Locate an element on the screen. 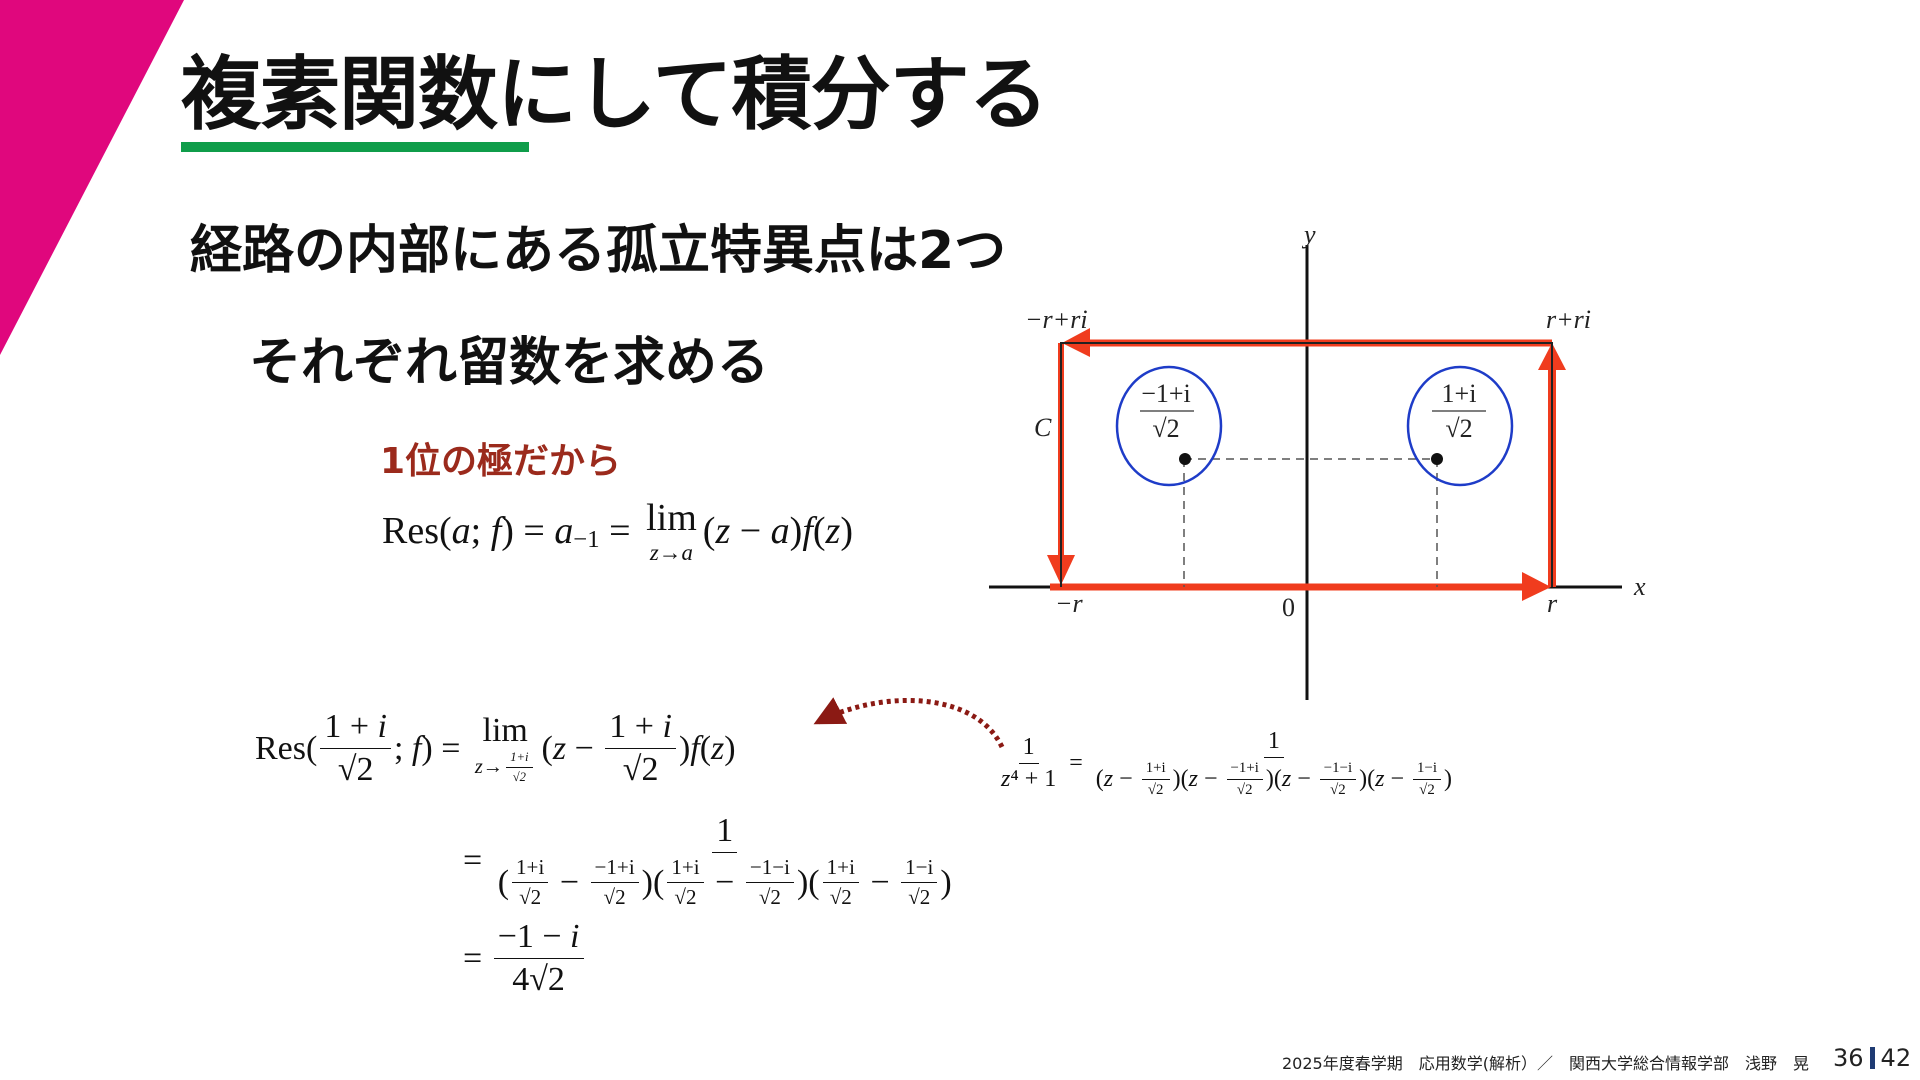  contour-path is located at coordinates (1306, 464).